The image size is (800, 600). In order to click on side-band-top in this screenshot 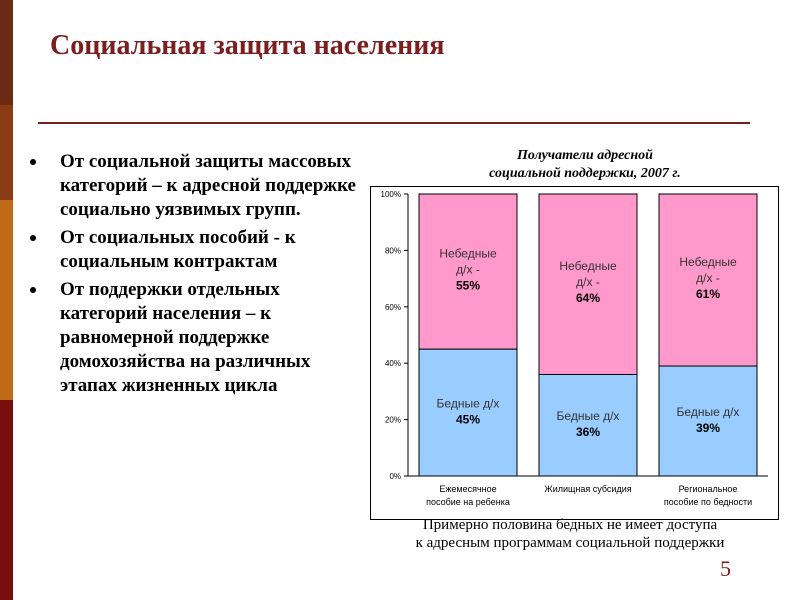, I will do `click(6, 52)`.